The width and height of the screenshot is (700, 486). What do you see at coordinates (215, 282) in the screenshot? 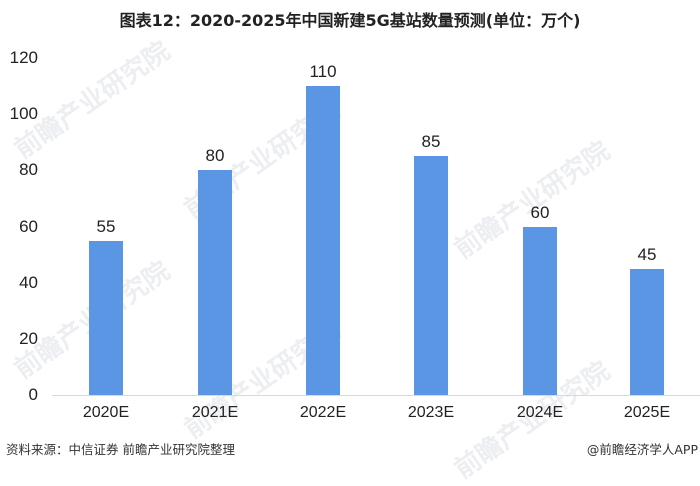
I see `bar-2021E` at bounding box center [215, 282].